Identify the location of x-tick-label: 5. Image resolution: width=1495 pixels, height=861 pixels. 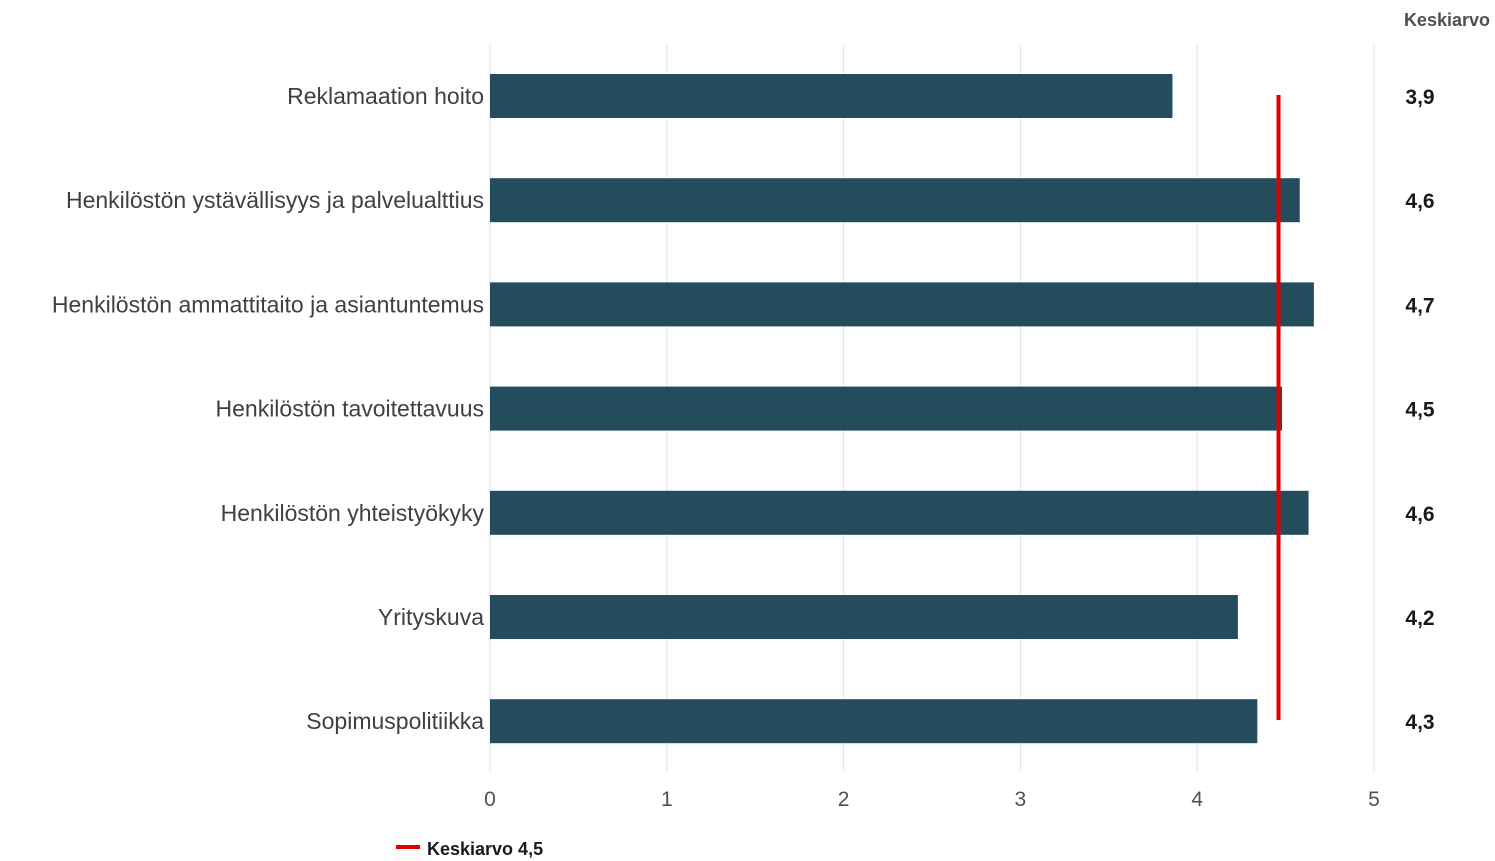
(1374, 799).